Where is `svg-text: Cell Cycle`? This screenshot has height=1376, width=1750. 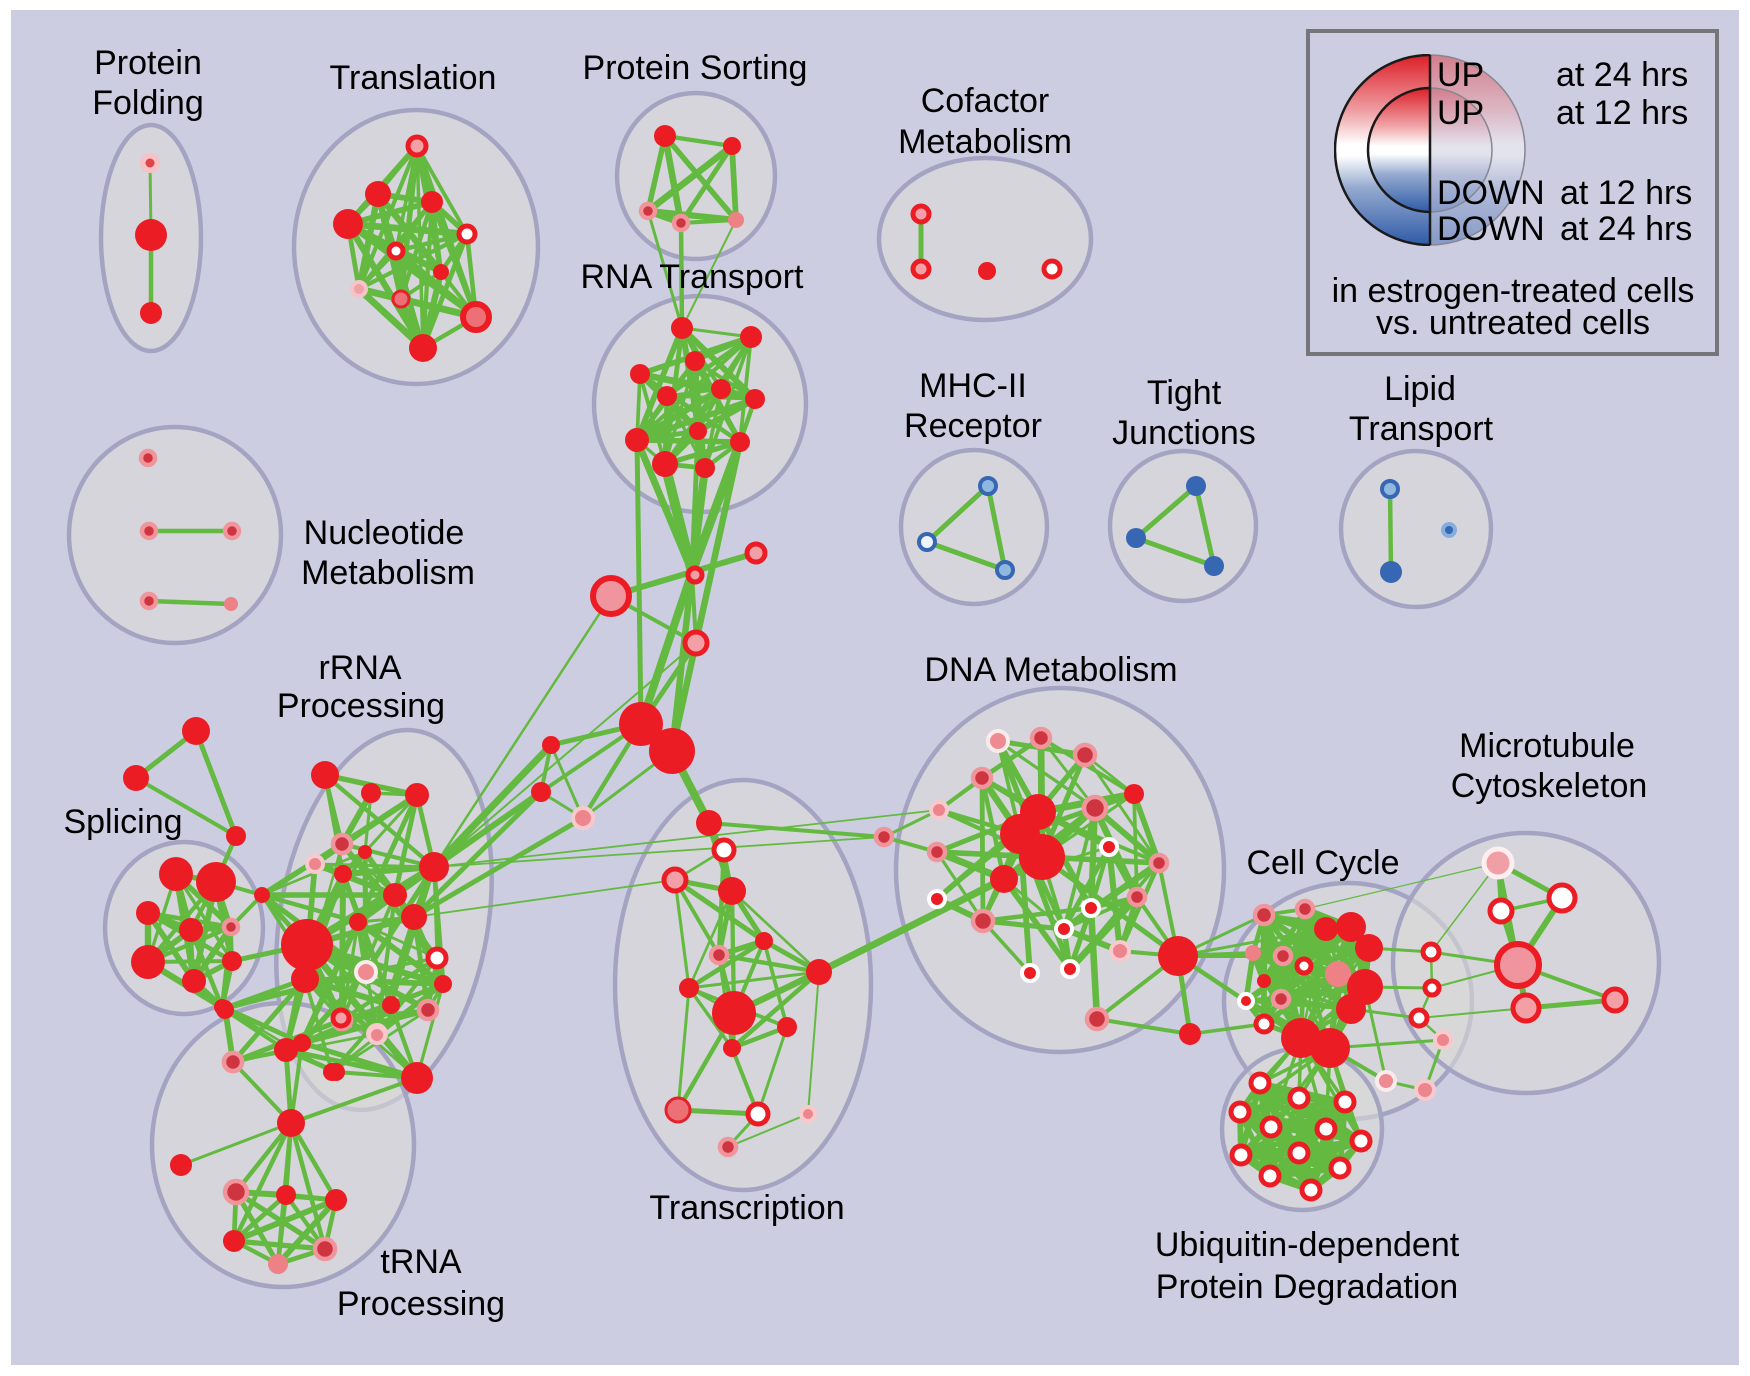 svg-text: Cell Cycle is located at coordinates (1322, 863).